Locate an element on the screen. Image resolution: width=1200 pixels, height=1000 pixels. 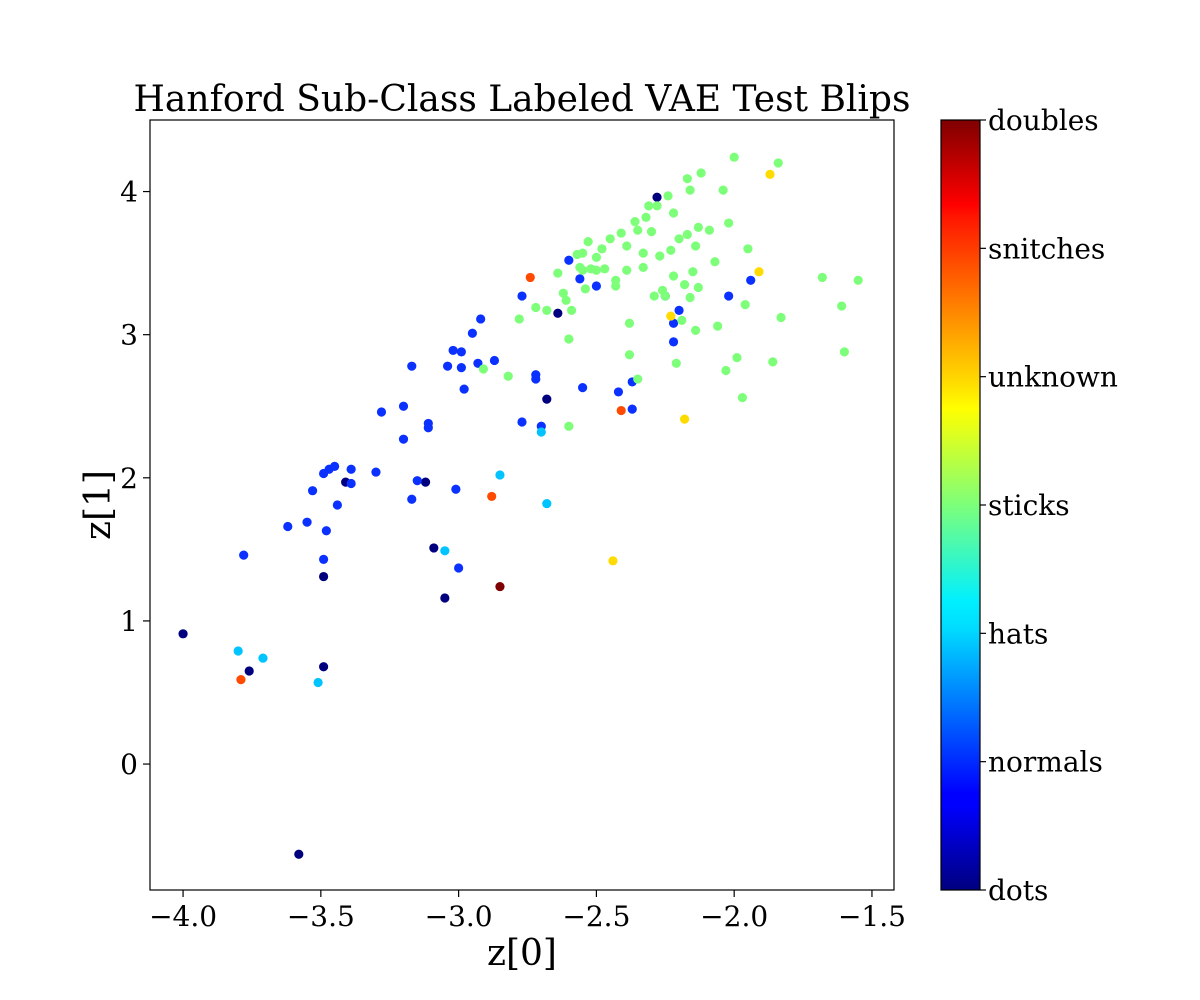
x-axis: −4.0 −3.5 −3.0 −2.5 −2.0 −1.5 is located at coordinates (527, 911).